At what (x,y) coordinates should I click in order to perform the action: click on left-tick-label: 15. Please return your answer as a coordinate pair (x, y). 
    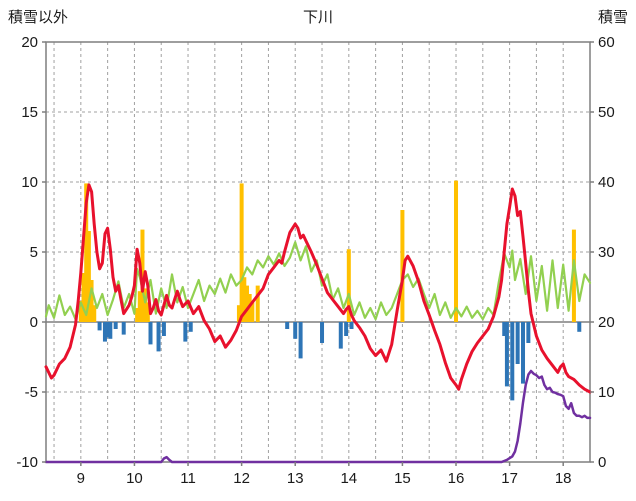
    Looking at the image, I should click on (29, 112).